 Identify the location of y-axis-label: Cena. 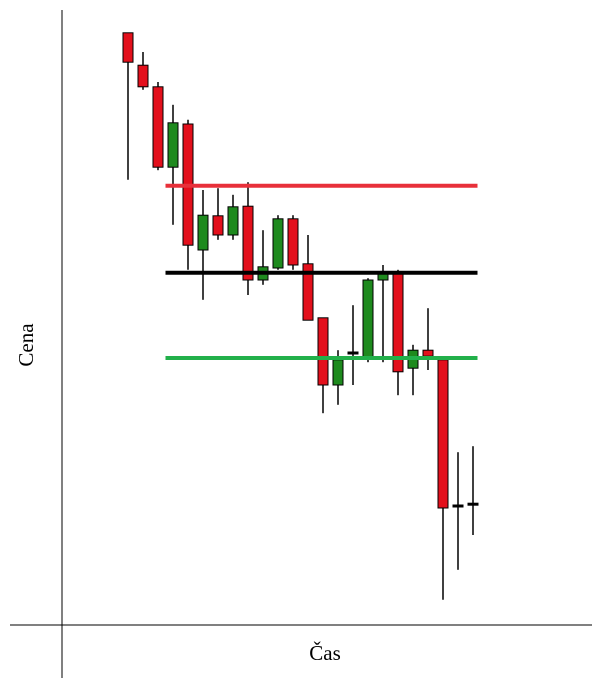
(26, 345).